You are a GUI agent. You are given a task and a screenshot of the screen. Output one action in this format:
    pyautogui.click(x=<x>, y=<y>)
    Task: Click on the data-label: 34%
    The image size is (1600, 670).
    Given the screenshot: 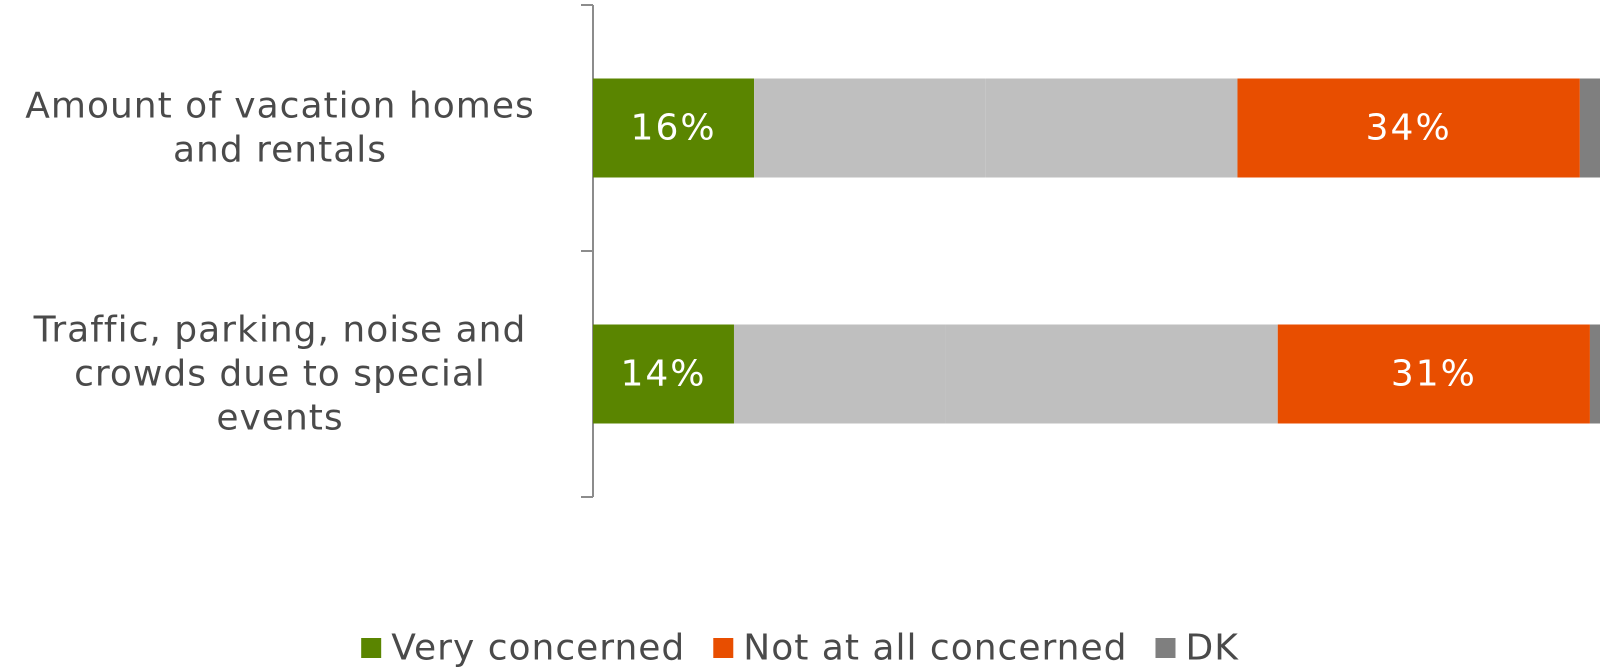 What is the action you would take?
    pyautogui.click(x=1409, y=128)
    